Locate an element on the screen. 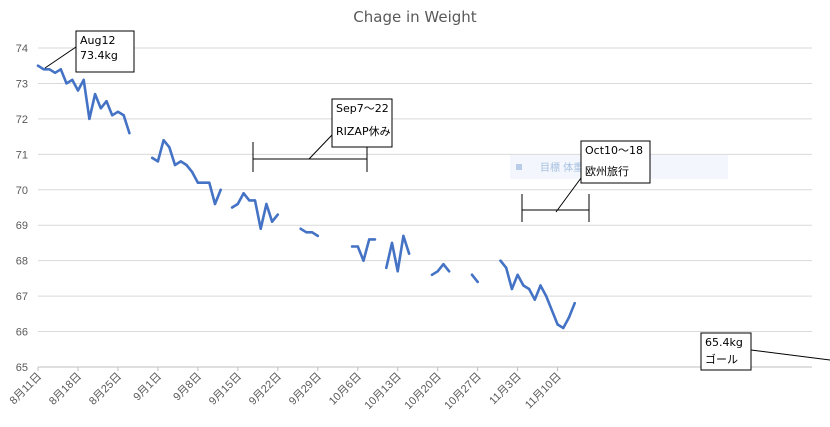  x-tick-label: 9月8日 is located at coordinates (187, 387).